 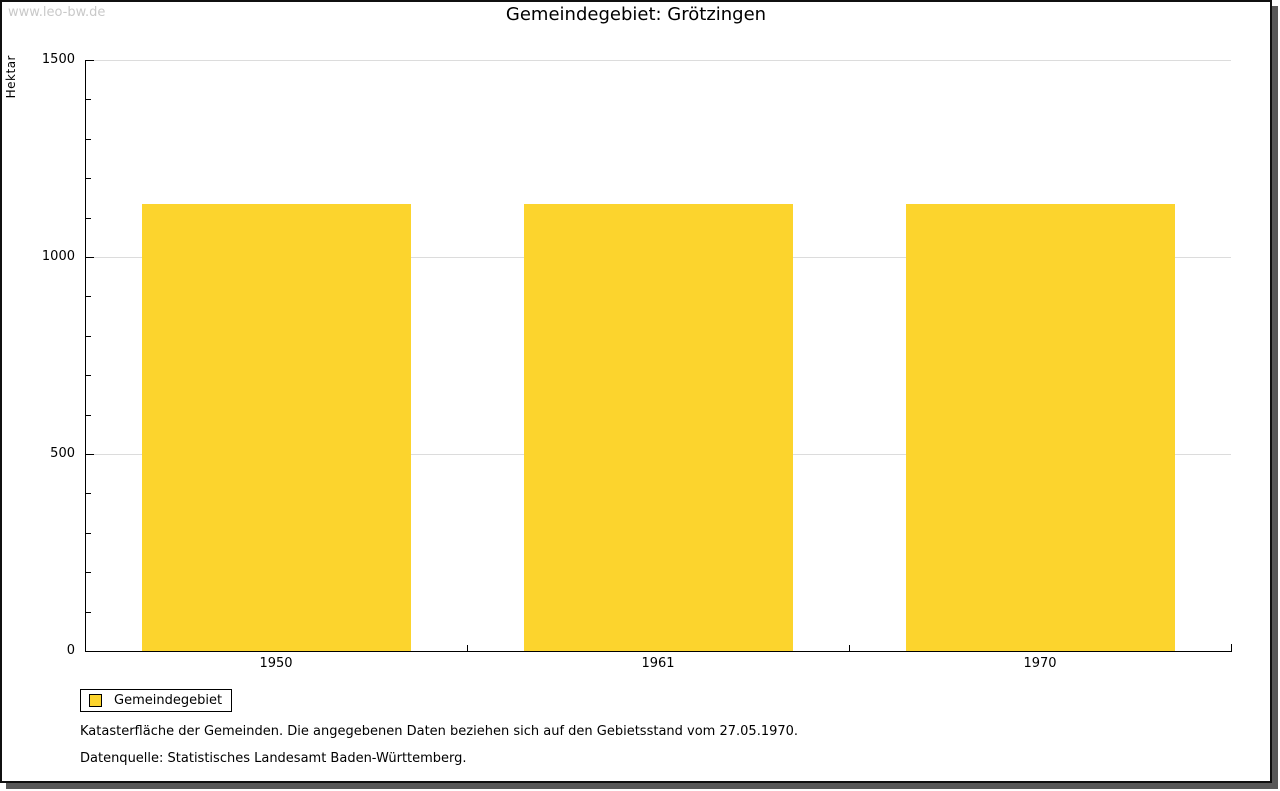 What do you see at coordinates (11, 77) in the screenshot?
I see `y-axis-title: Hektar` at bounding box center [11, 77].